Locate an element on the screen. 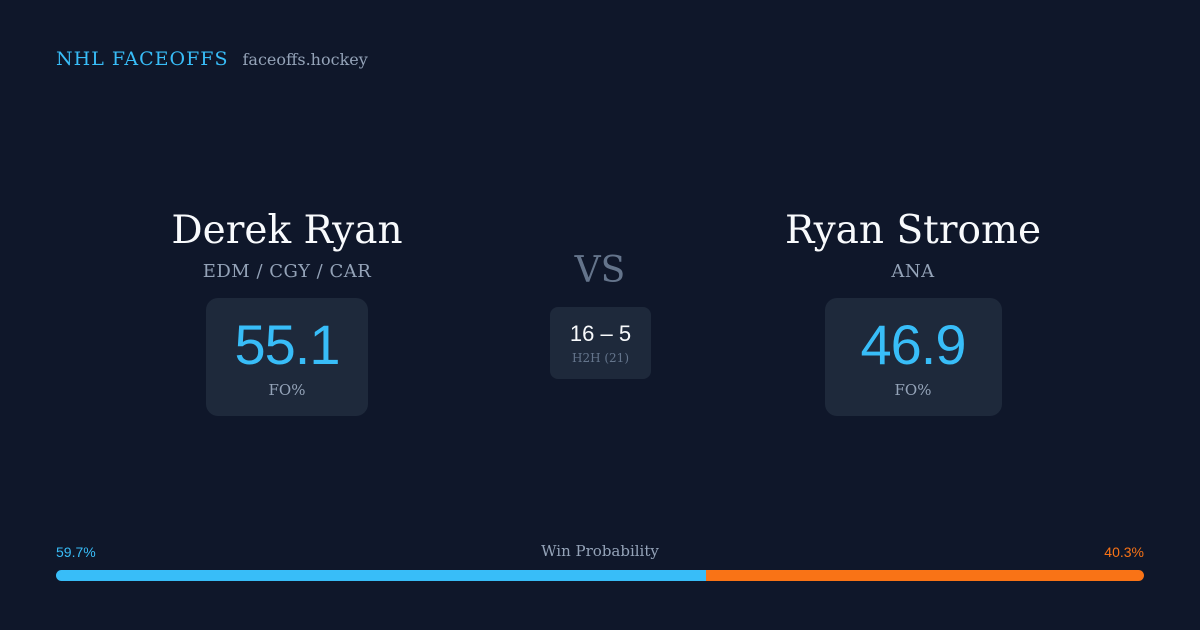 The width and height of the screenshot is (1200, 630). win-probability-title: Win Probability is located at coordinates (600, 551).